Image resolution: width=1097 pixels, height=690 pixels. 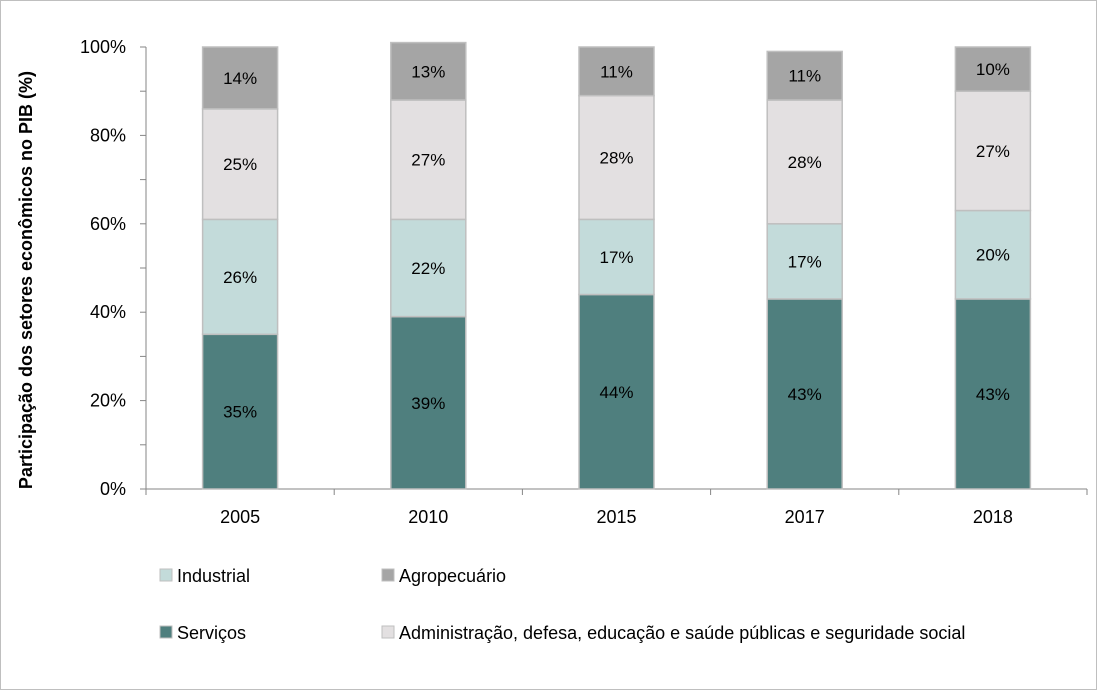 I want to click on data-label: 14%, so click(x=240, y=78).